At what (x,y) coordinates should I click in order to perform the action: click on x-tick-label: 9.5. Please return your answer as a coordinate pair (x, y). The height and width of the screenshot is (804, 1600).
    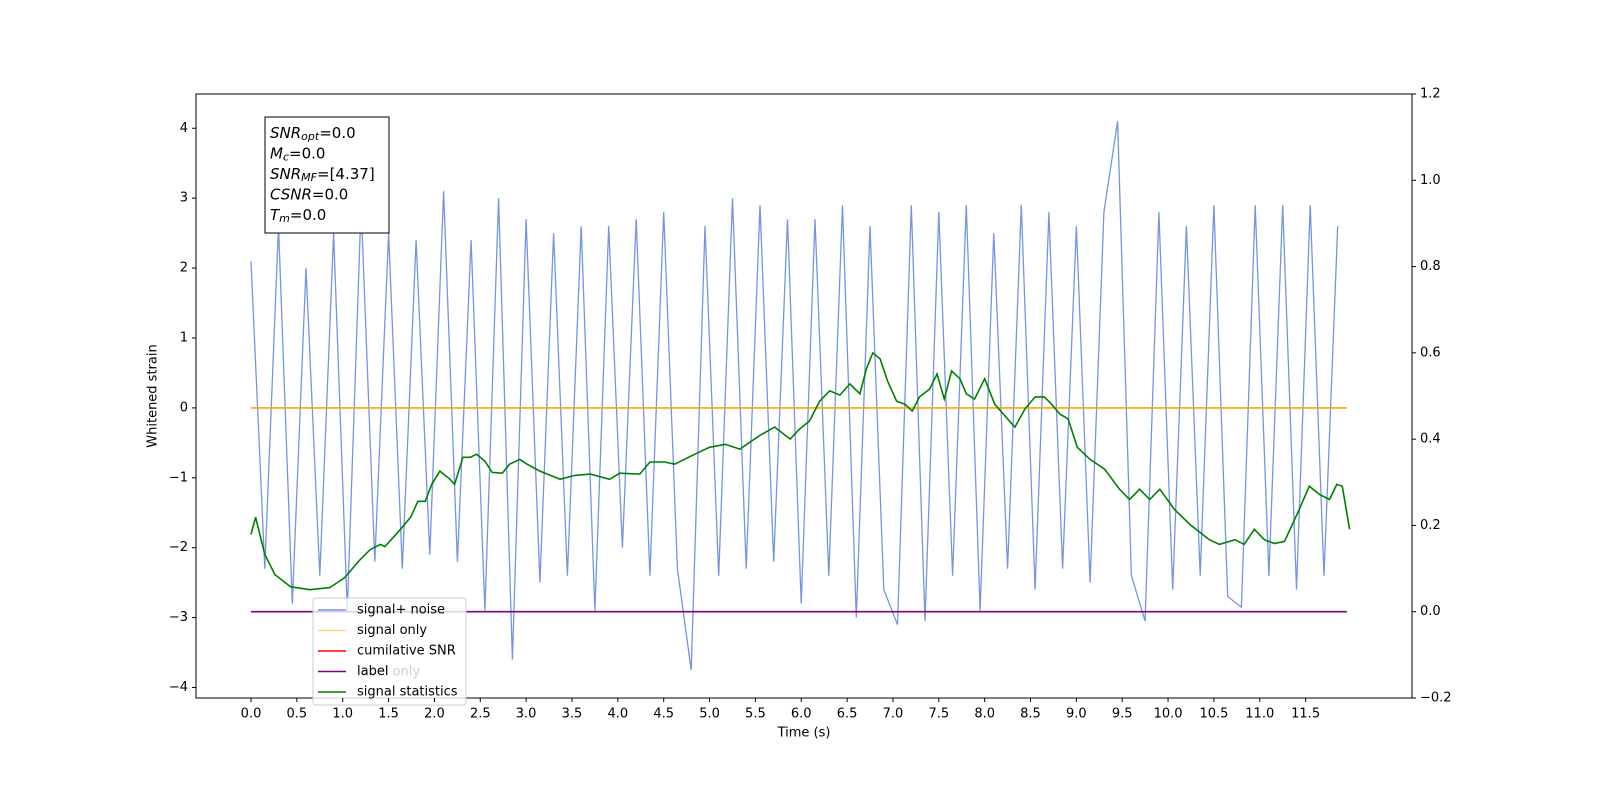
    Looking at the image, I should click on (1122, 714).